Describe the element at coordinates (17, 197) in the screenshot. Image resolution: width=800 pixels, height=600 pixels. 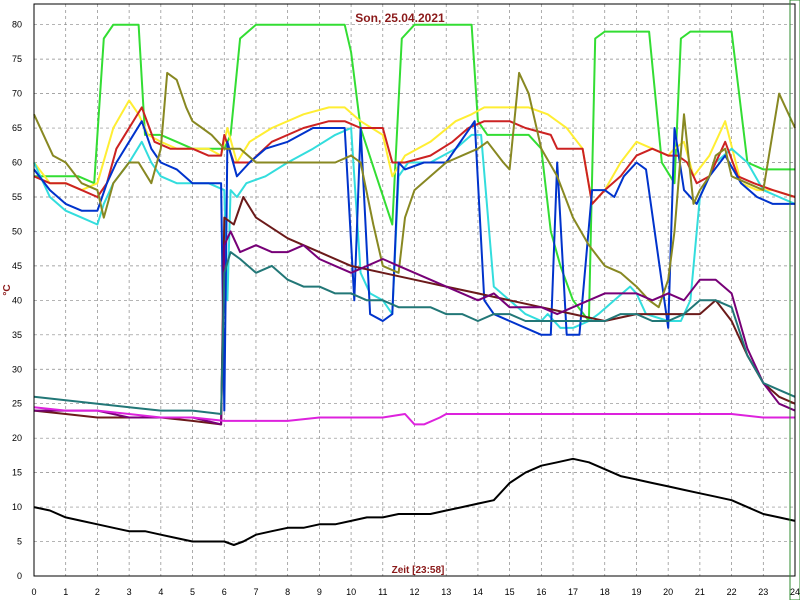
I see `y-tick-label: 55` at that location.